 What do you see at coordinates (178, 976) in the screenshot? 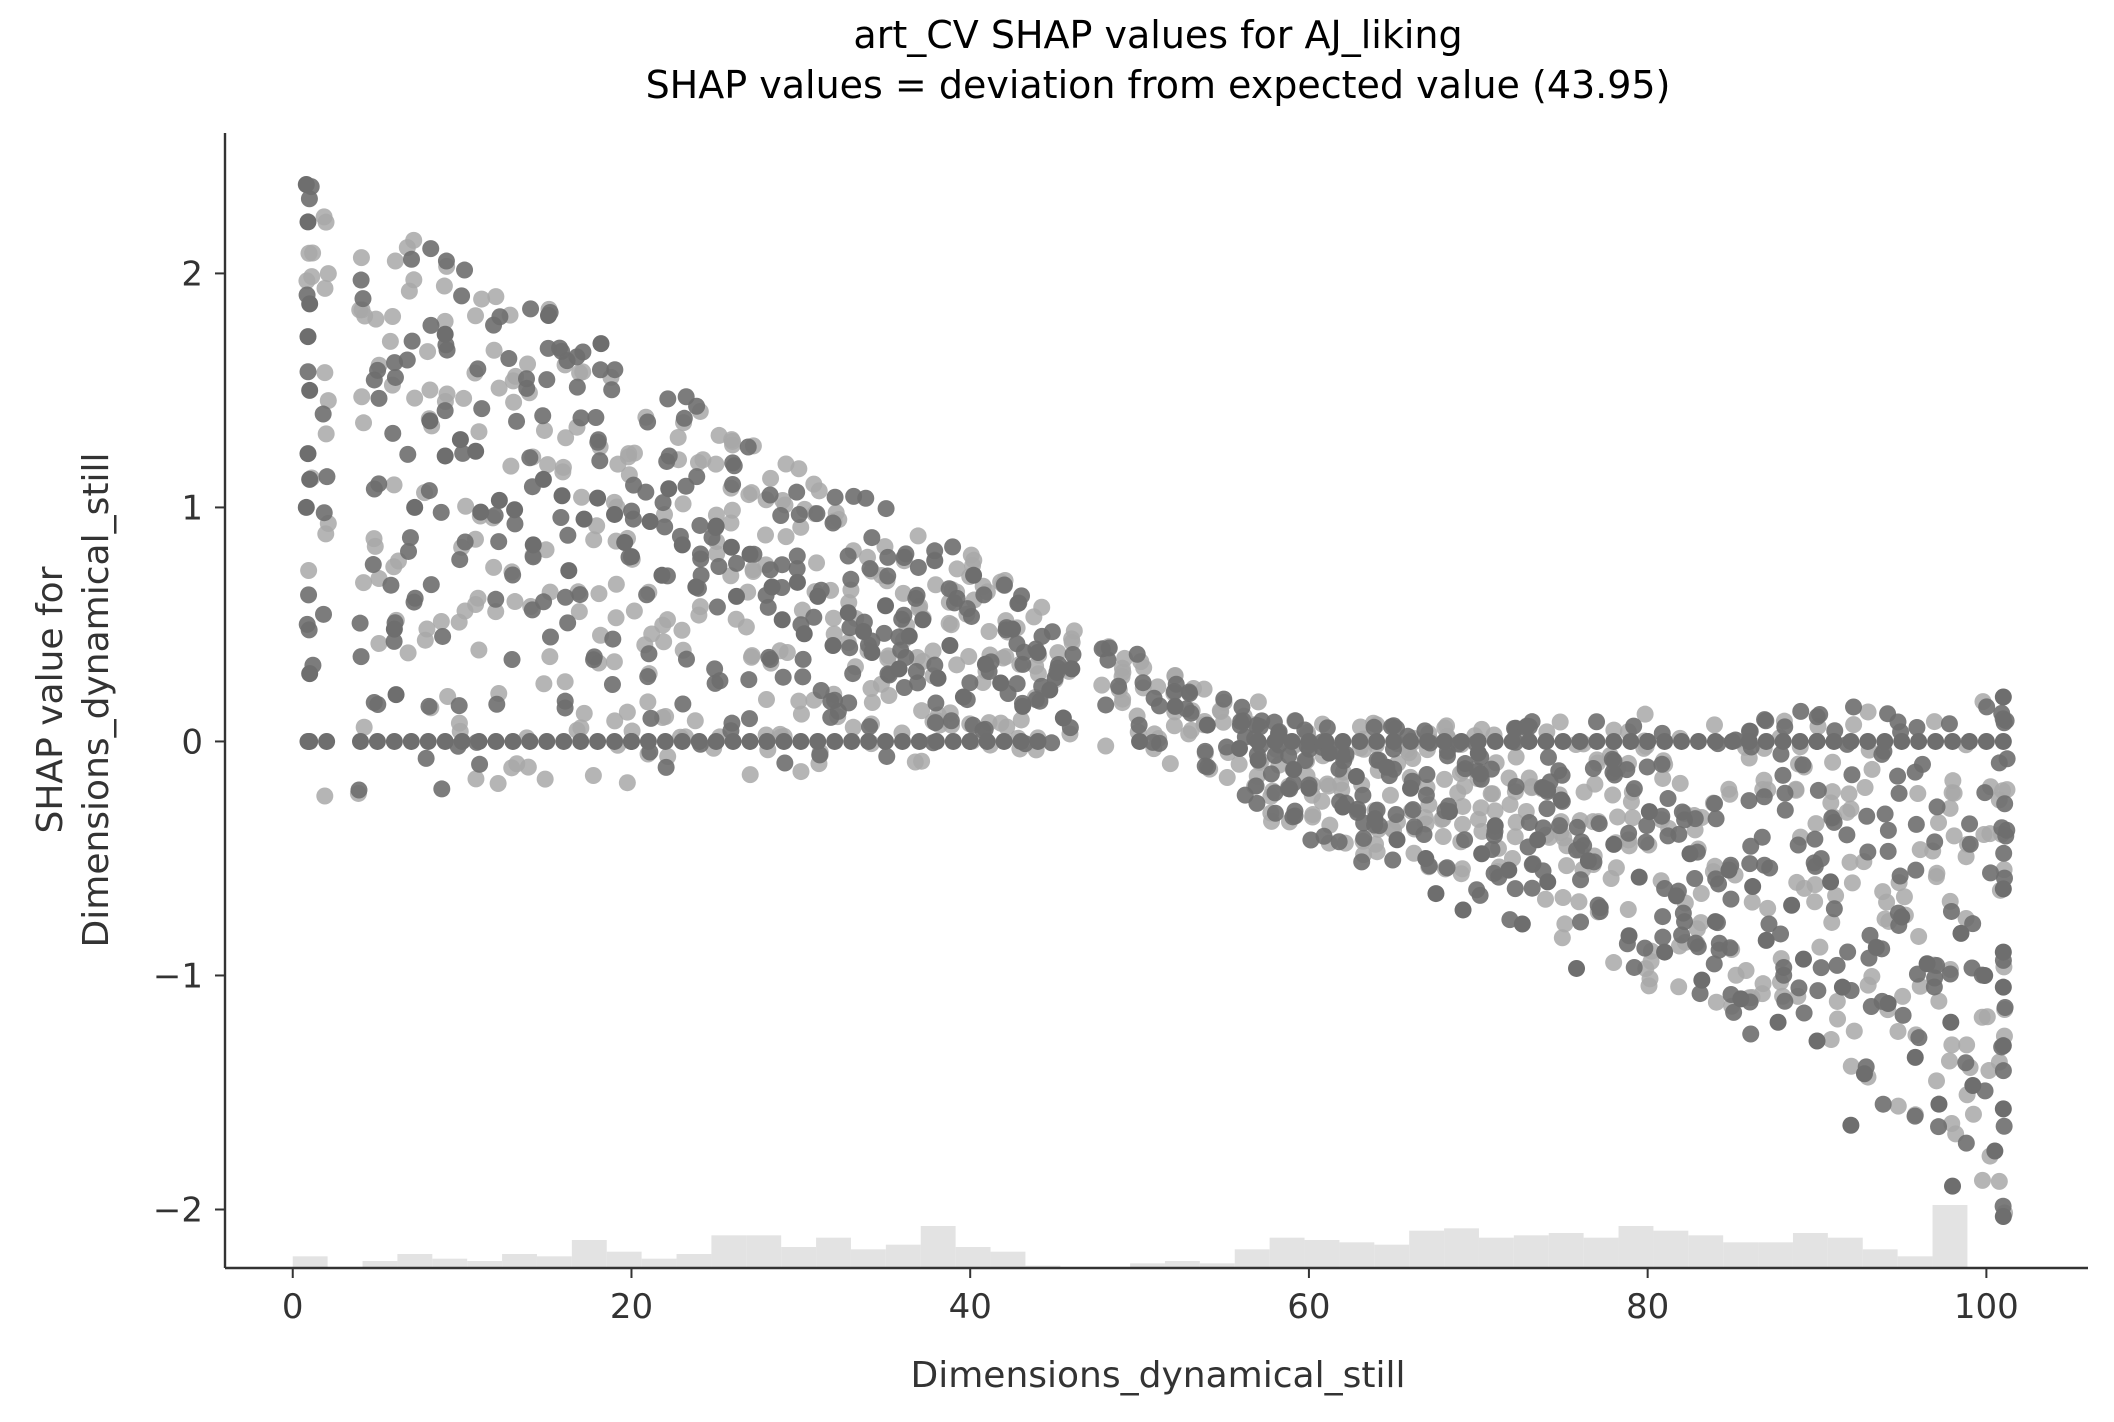
I see `y-tick-label: −1` at bounding box center [178, 976].